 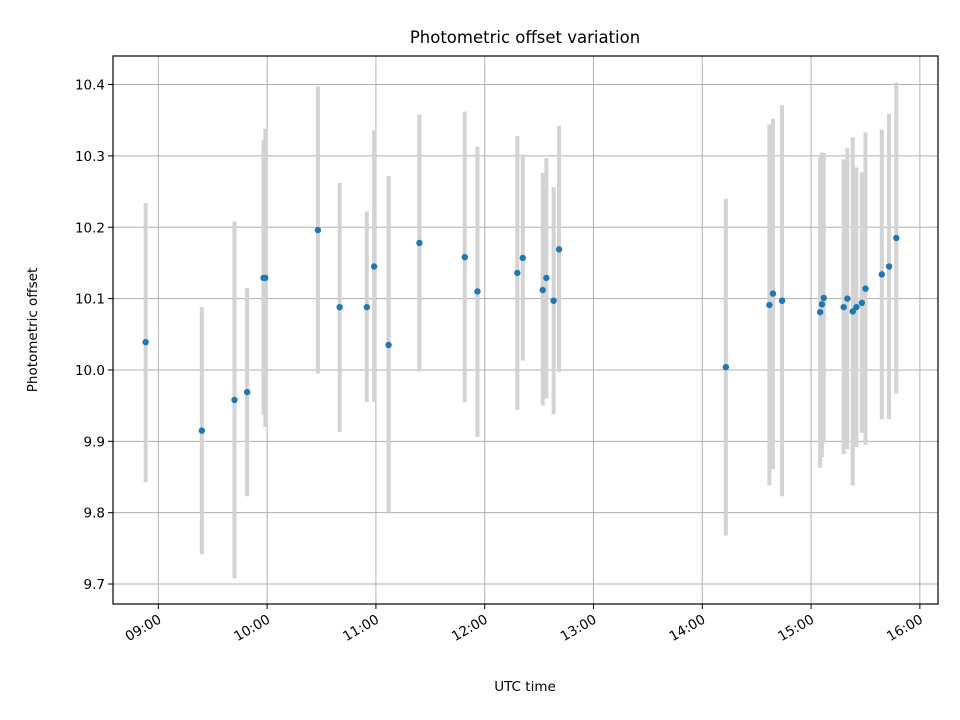 What do you see at coordinates (90, 300) in the screenshot?
I see `y-tick-label: 10.1` at bounding box center [90, 300].